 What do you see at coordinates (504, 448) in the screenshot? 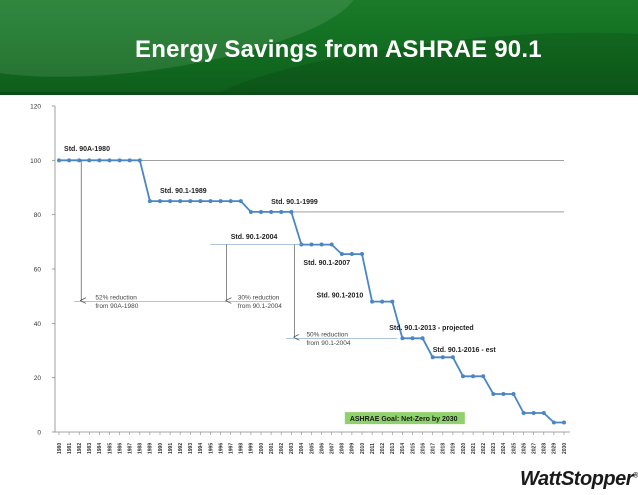
I see `x-tick-label: 2024` at bounding box center [504, 448].